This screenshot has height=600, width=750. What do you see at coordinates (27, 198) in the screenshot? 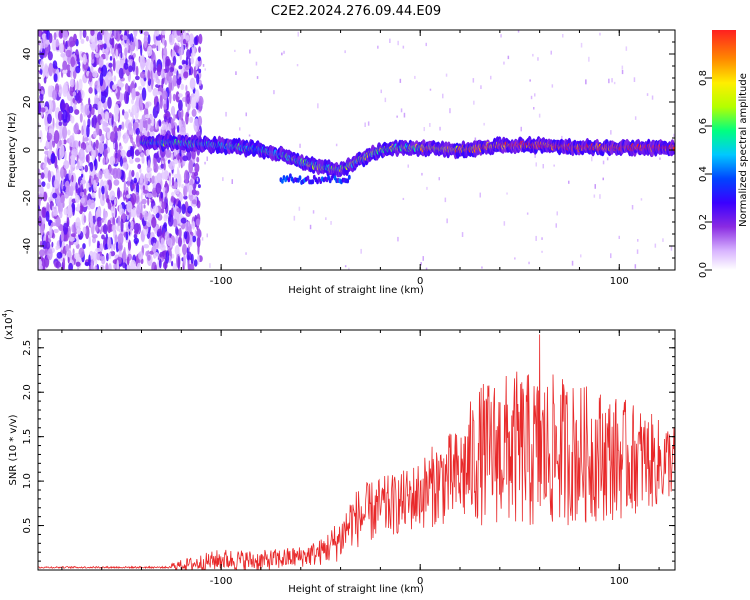
I see `y-tick-label: -20` at bounding box center [27, 198].